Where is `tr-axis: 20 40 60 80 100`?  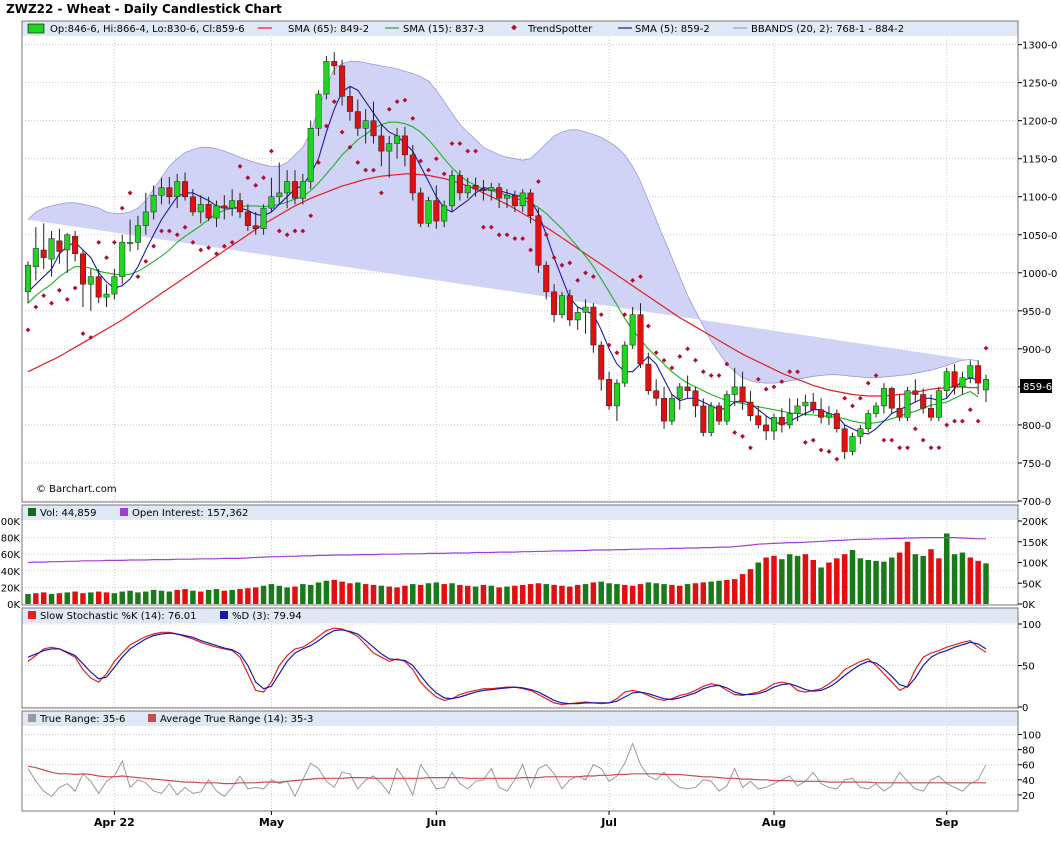
tr-axis: 20 40 60 80 100 is located at coordinates (1029, 766).